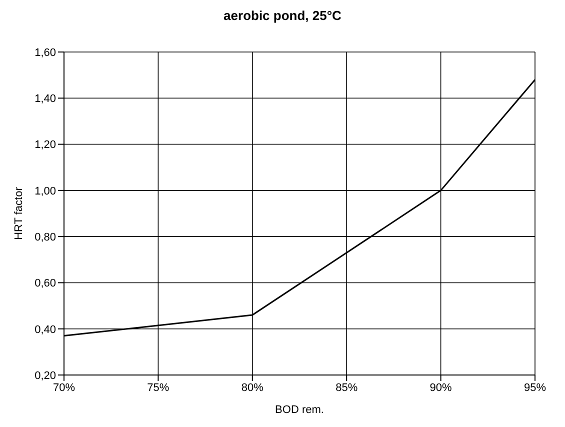 Image resolution: width=565 pixels, height=427 pixels. Describe the element at coordinates (252, 388) in the screenshot. I see `x-tick-label: 80%` at that location.